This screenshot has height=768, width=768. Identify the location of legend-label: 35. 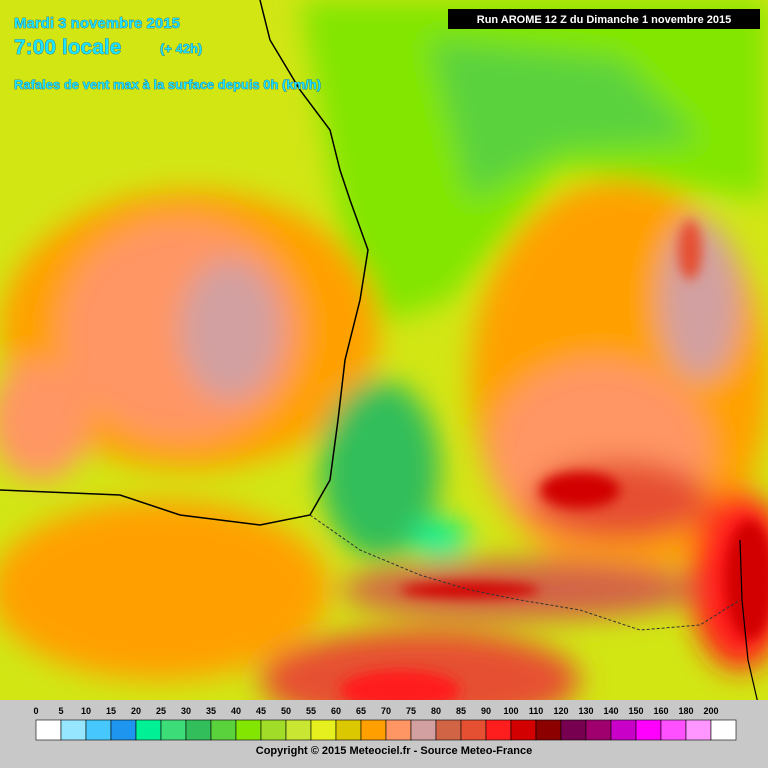
(211, 711).